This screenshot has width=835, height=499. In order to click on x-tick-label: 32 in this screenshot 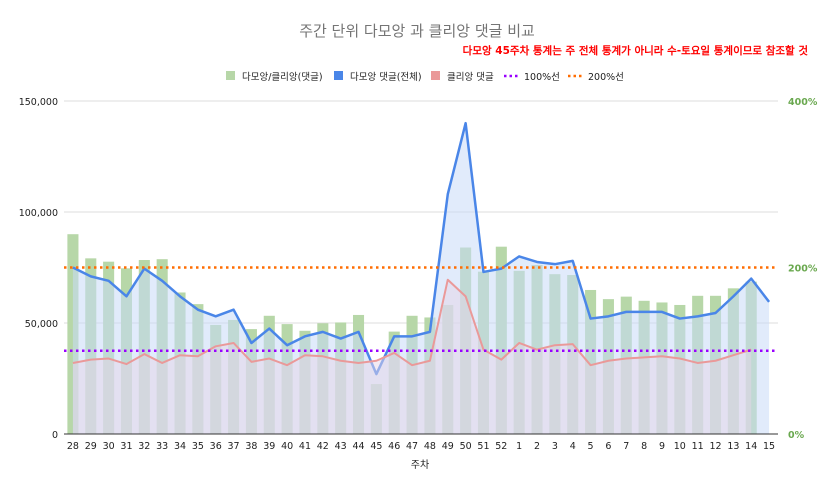, I will do `click(144, 446)`.